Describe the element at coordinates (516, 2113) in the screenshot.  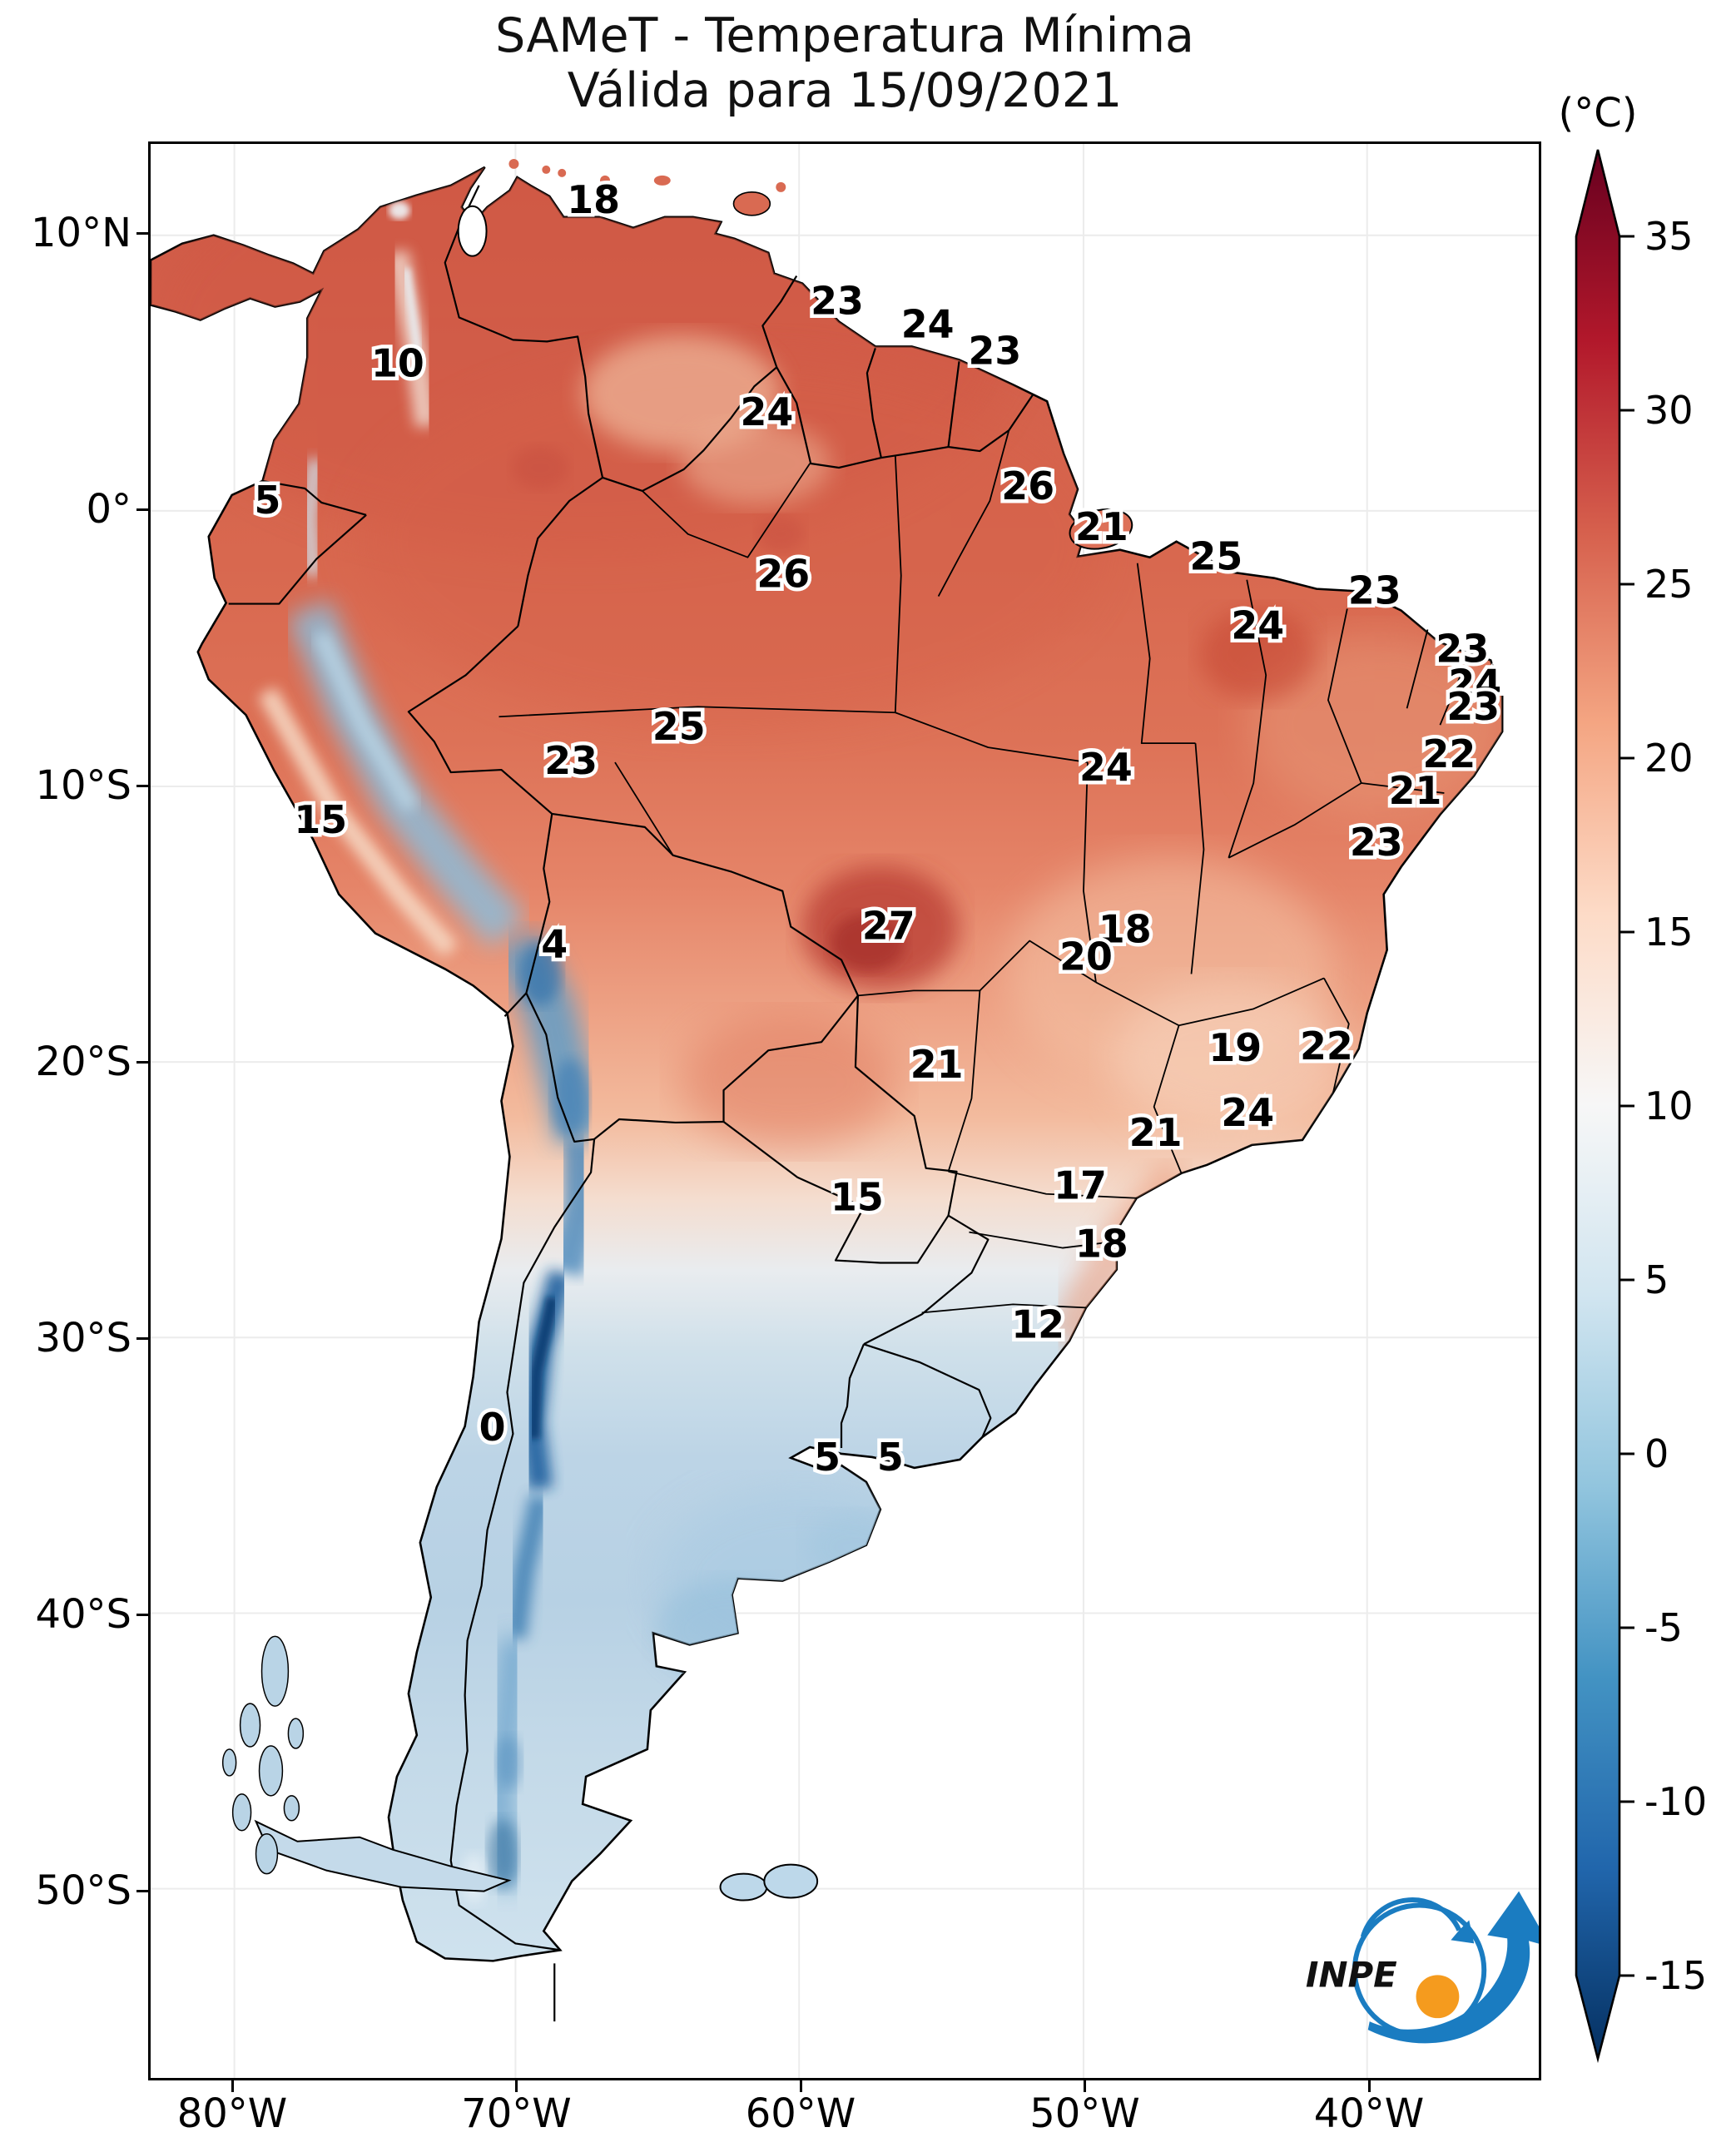
I see `lon-tick-label: 70°W` at that location.